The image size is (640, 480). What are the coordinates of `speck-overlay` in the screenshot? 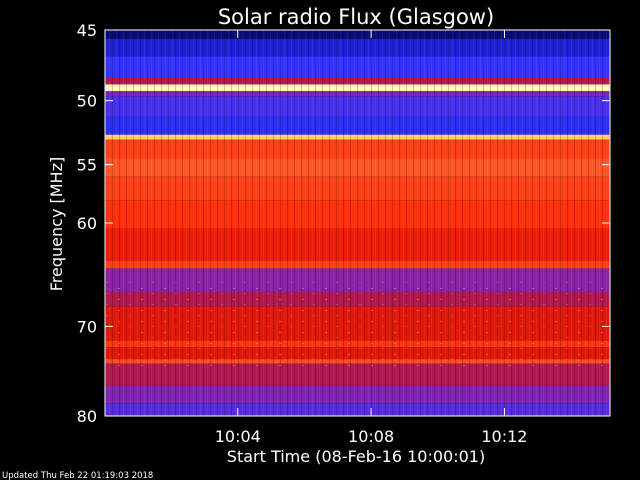 It's located at (357, 325).